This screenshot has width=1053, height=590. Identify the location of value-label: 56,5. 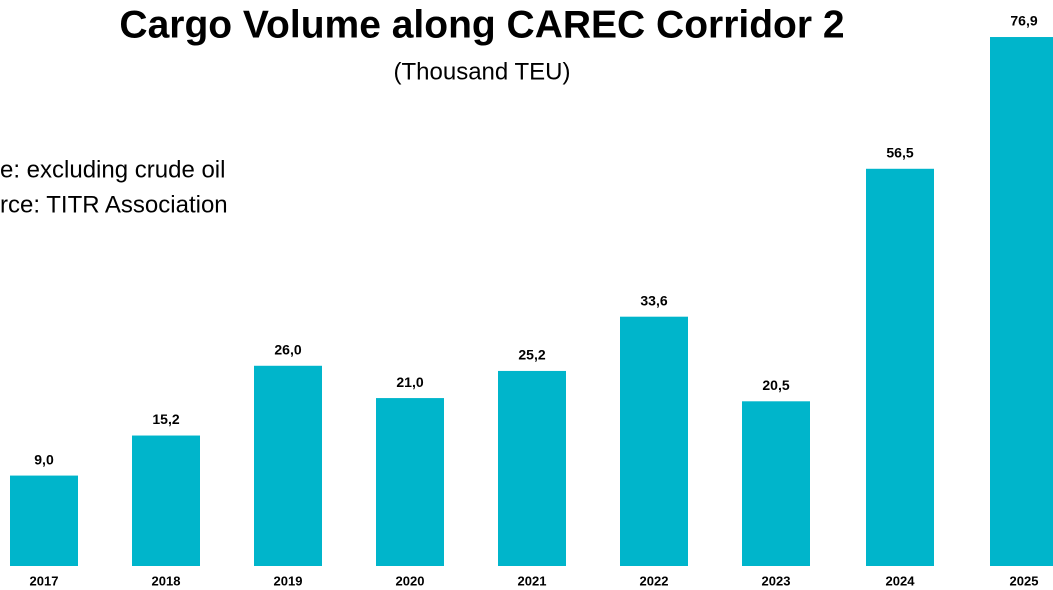
(899, 152).